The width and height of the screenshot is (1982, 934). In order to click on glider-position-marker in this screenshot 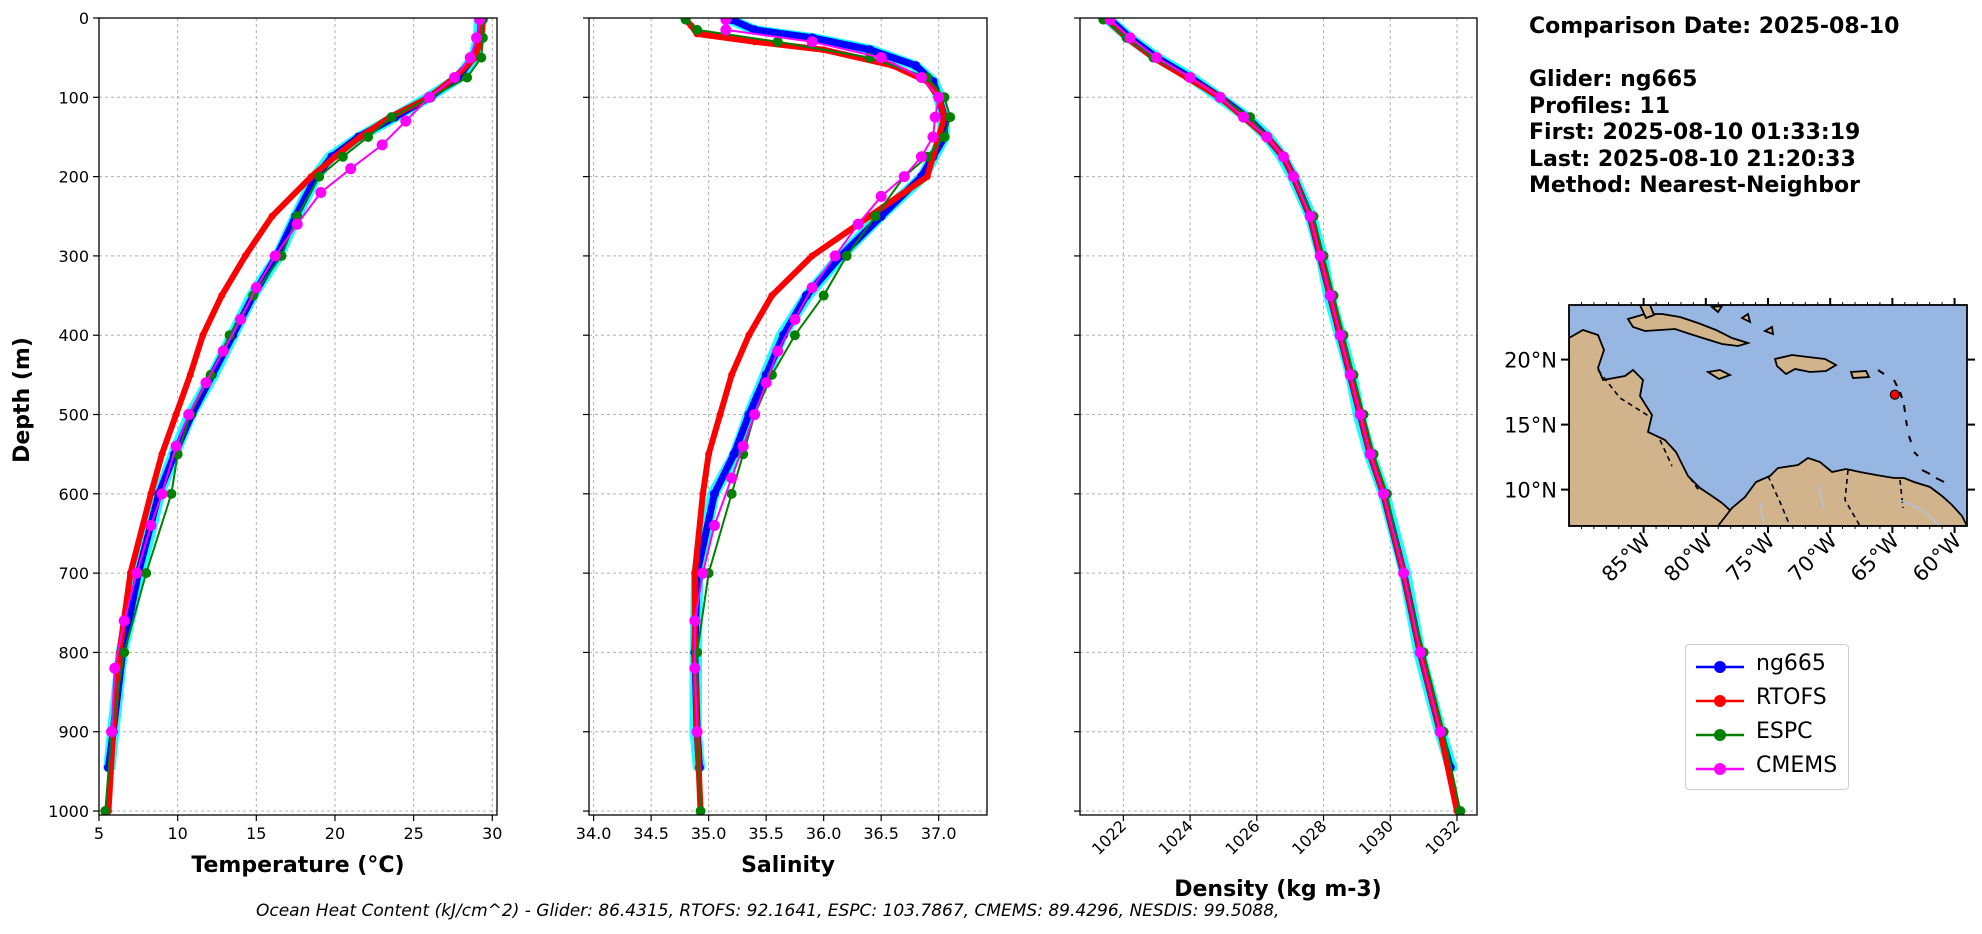, I will do `click(1894, 394)`.